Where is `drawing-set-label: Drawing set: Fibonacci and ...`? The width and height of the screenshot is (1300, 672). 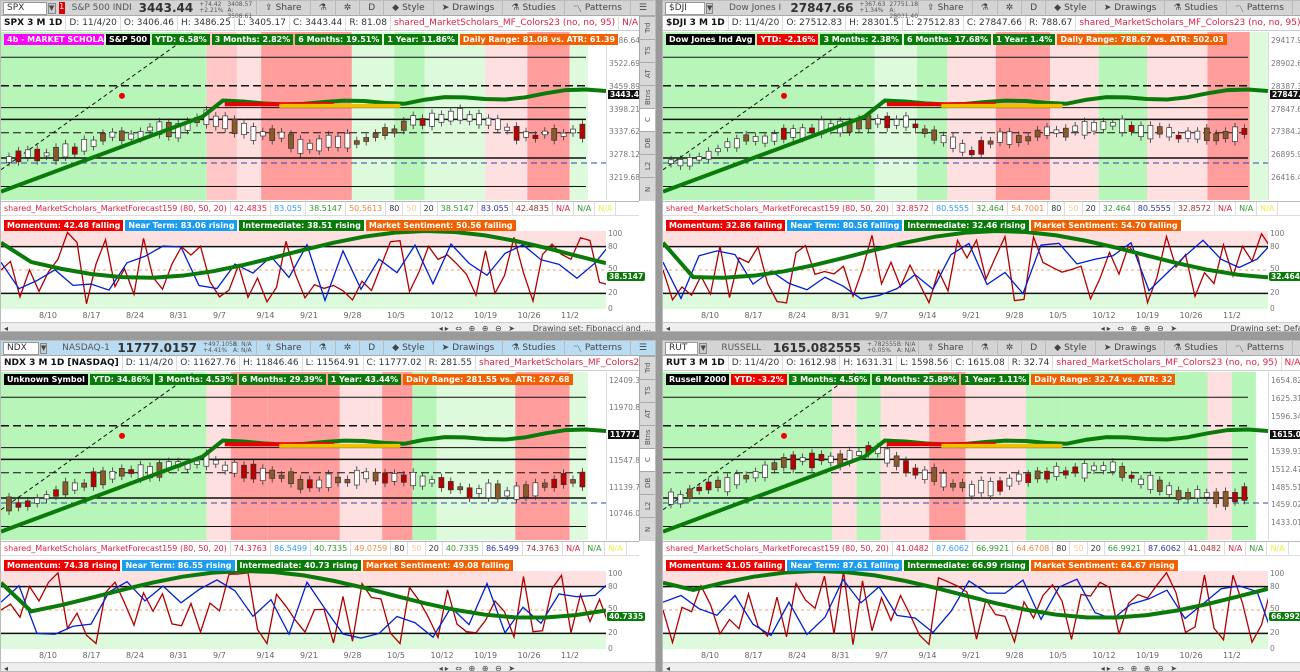
drawing-set-label: Drawing set: Fibonacci and ... is located at coordinates (592, 328).